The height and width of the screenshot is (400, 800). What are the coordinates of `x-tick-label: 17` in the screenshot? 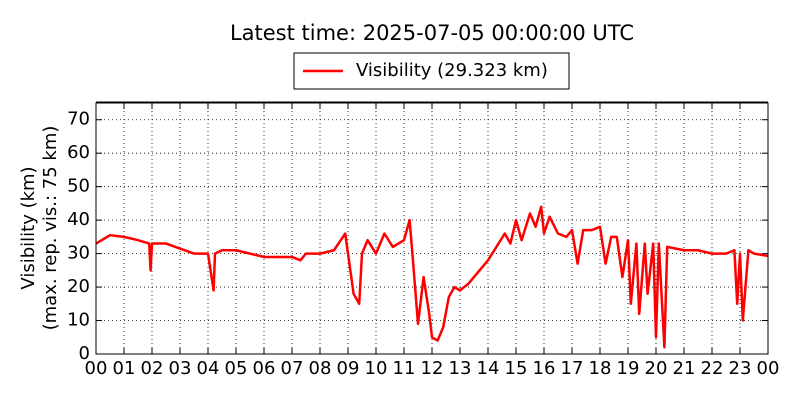 It's located at (572, 368).